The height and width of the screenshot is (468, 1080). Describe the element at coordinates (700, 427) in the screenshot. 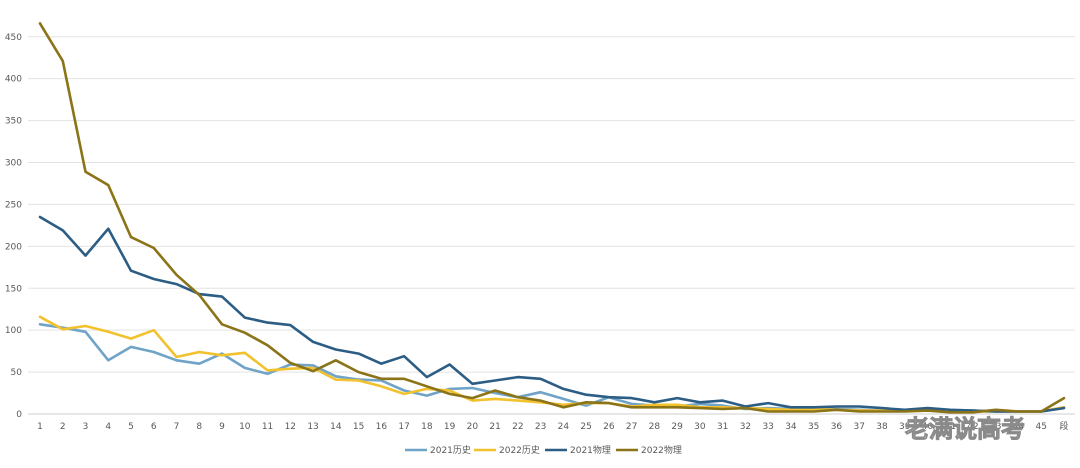

I see `x-tick-label: 30` at that location.